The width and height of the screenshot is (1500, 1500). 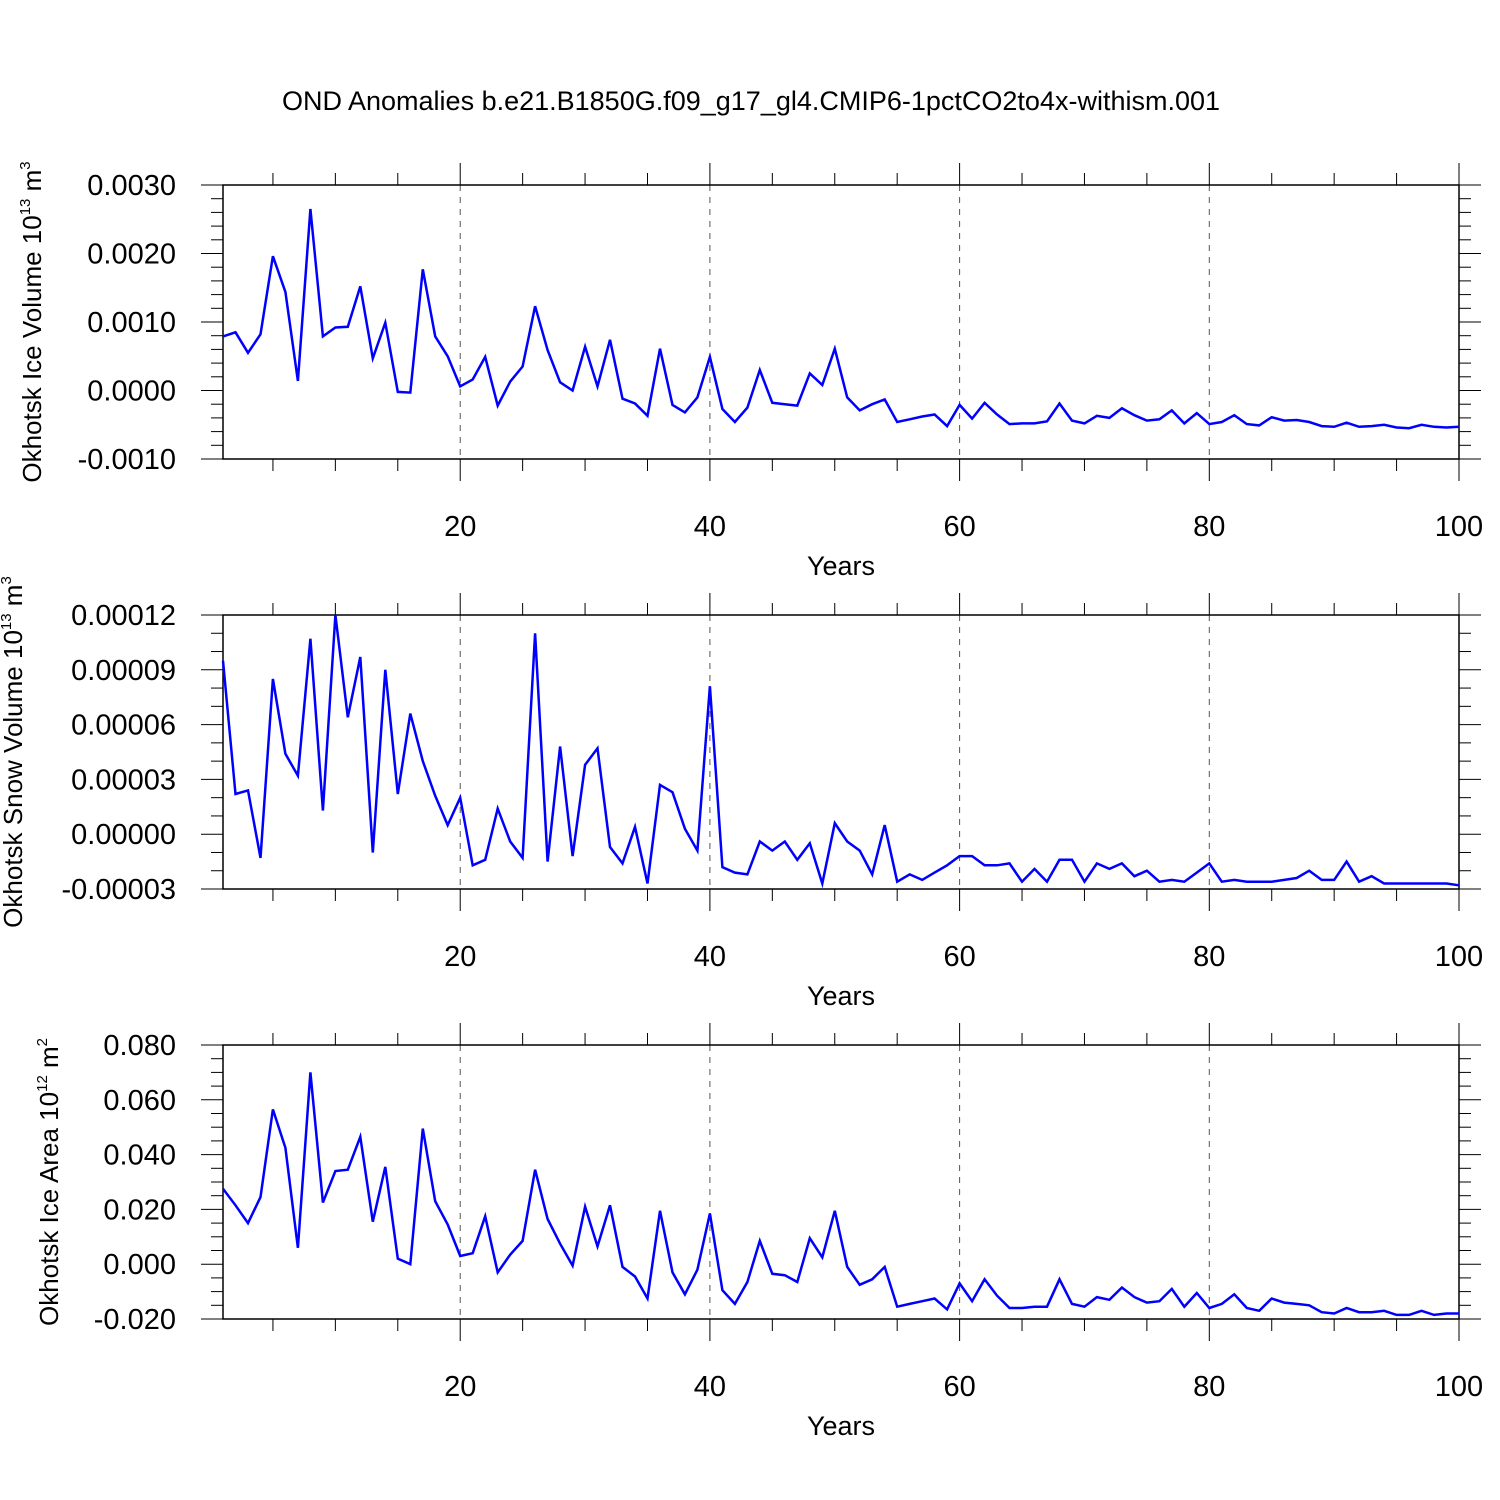 What do you see at coordinates (139, 1156) in the screenshot?
I see `y-tick-label: 0.040` at bounding box center [139, 1156].